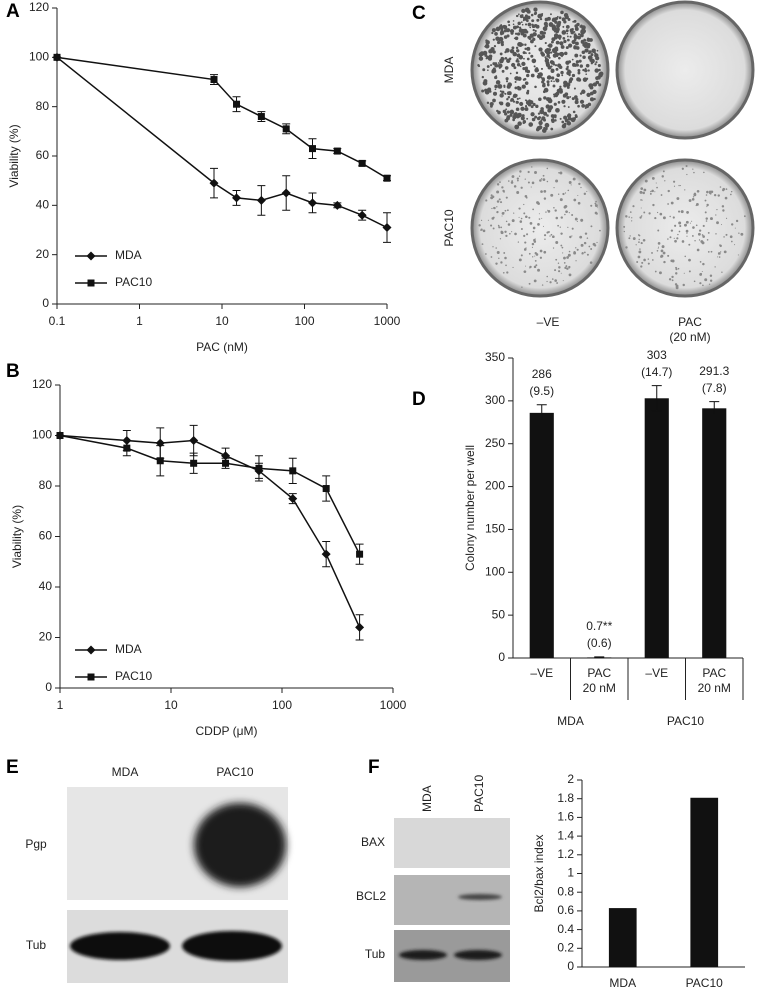  I want to click on lane-label: PAC10, so click(234, 772).